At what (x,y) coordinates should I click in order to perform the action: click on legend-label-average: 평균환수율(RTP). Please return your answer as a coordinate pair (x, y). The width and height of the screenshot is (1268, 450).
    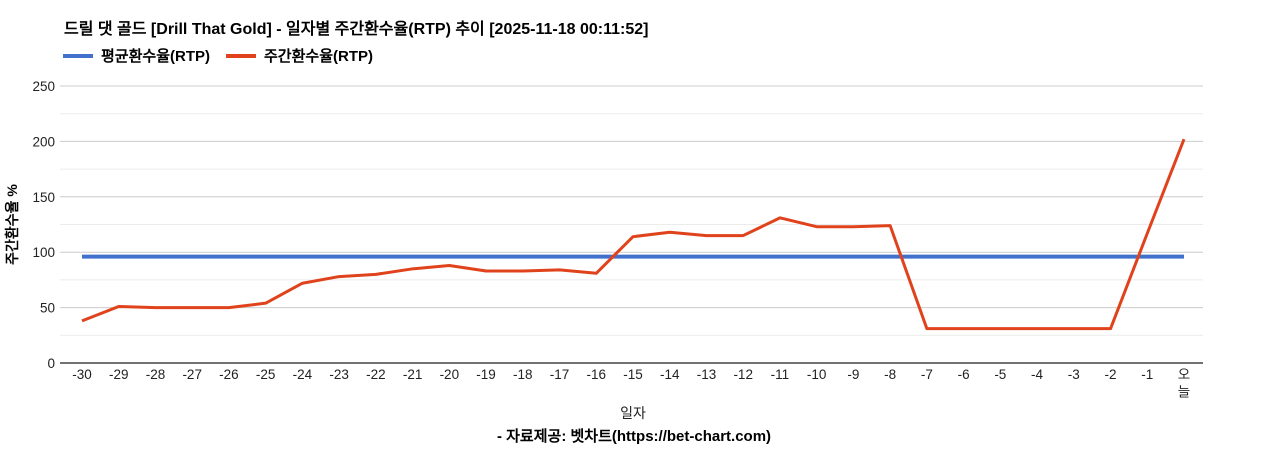
    Looking at the image, I should click on (155, 56).